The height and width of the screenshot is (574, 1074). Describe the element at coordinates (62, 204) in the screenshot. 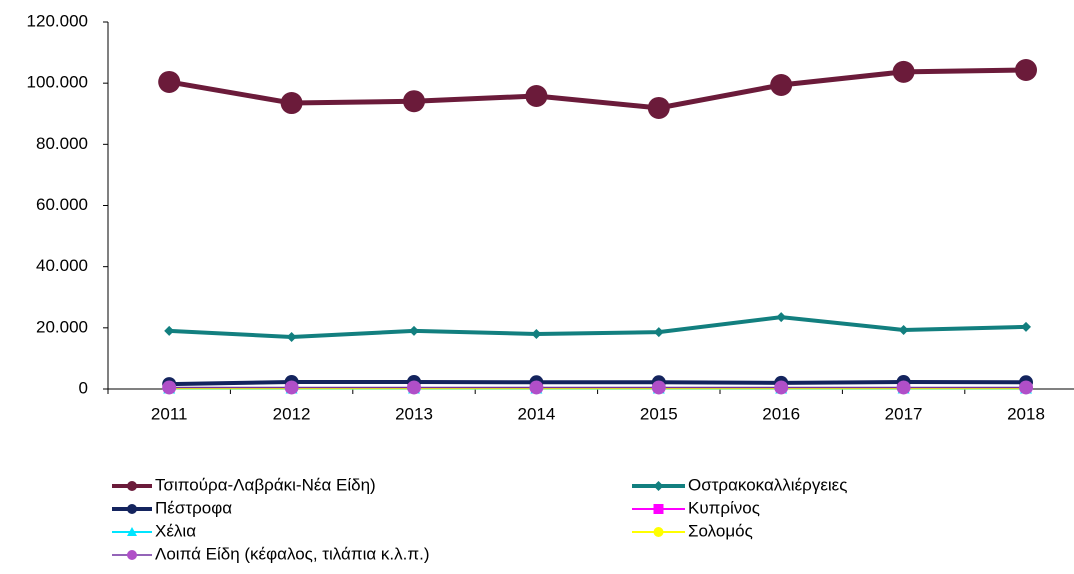

I see `y-tick-label: 60.000` at that location.